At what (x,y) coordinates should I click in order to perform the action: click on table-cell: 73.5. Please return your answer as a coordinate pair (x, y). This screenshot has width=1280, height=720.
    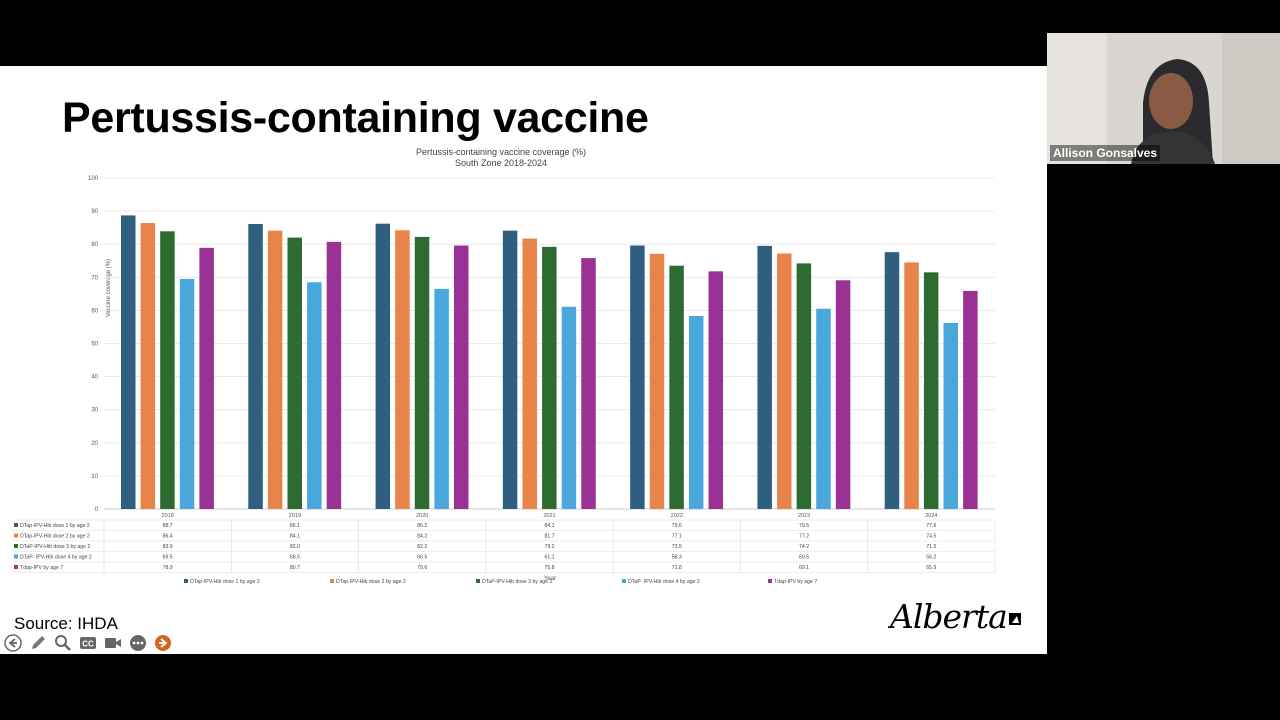
    Looking at the image, I should click on (677, 547).